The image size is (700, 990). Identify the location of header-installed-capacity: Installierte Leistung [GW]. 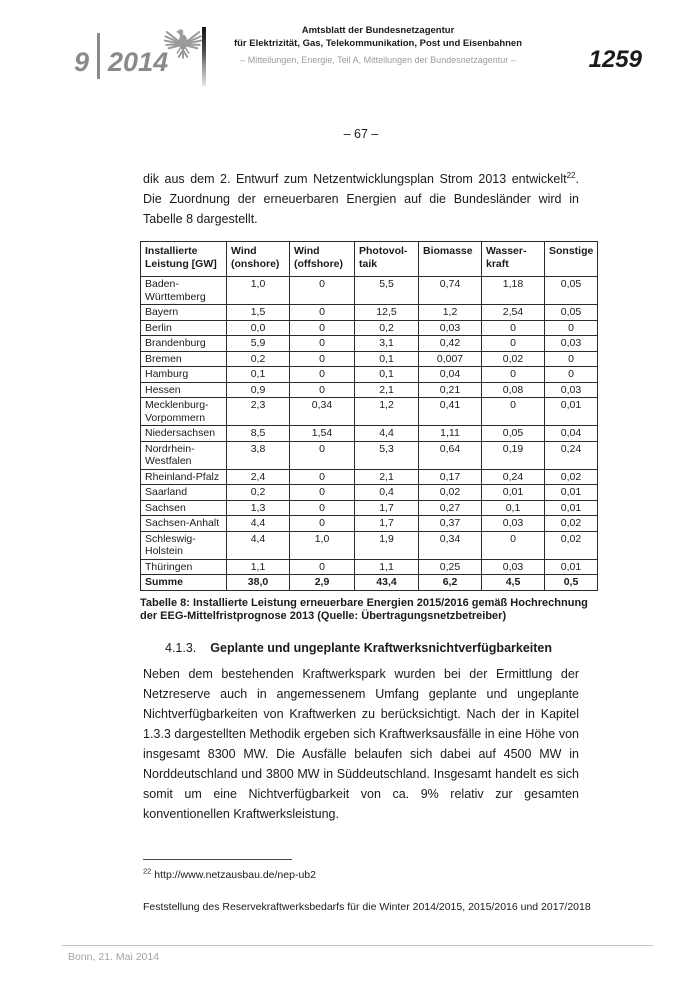
(183, 259).